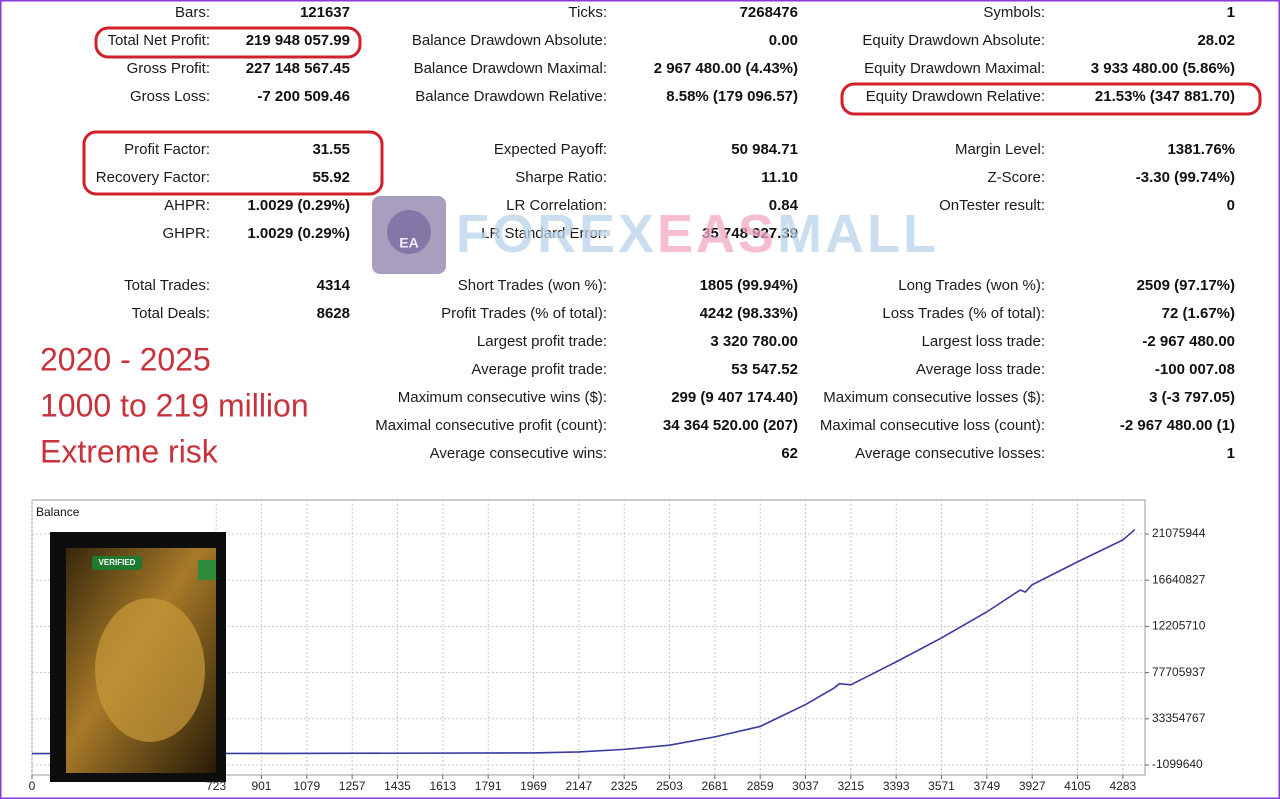 This screenshot has width=1280, height=799. What do you see at coordinates (1179, 533) in the screenshot?
I see `y-tick-label: 21075944` at bounding box center [1179, 533].